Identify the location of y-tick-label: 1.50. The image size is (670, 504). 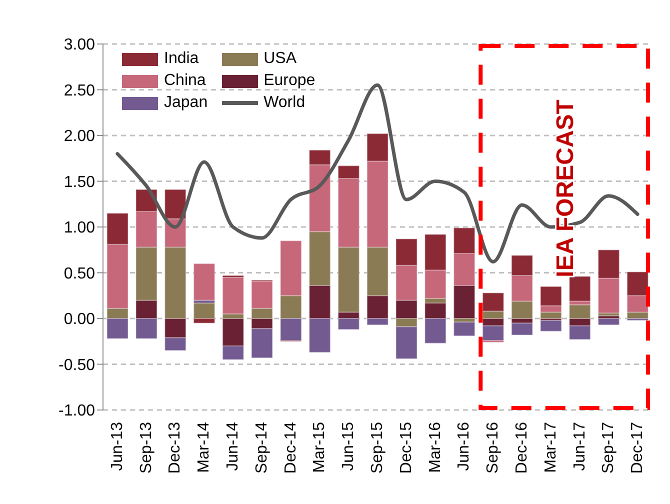
(80, 182).